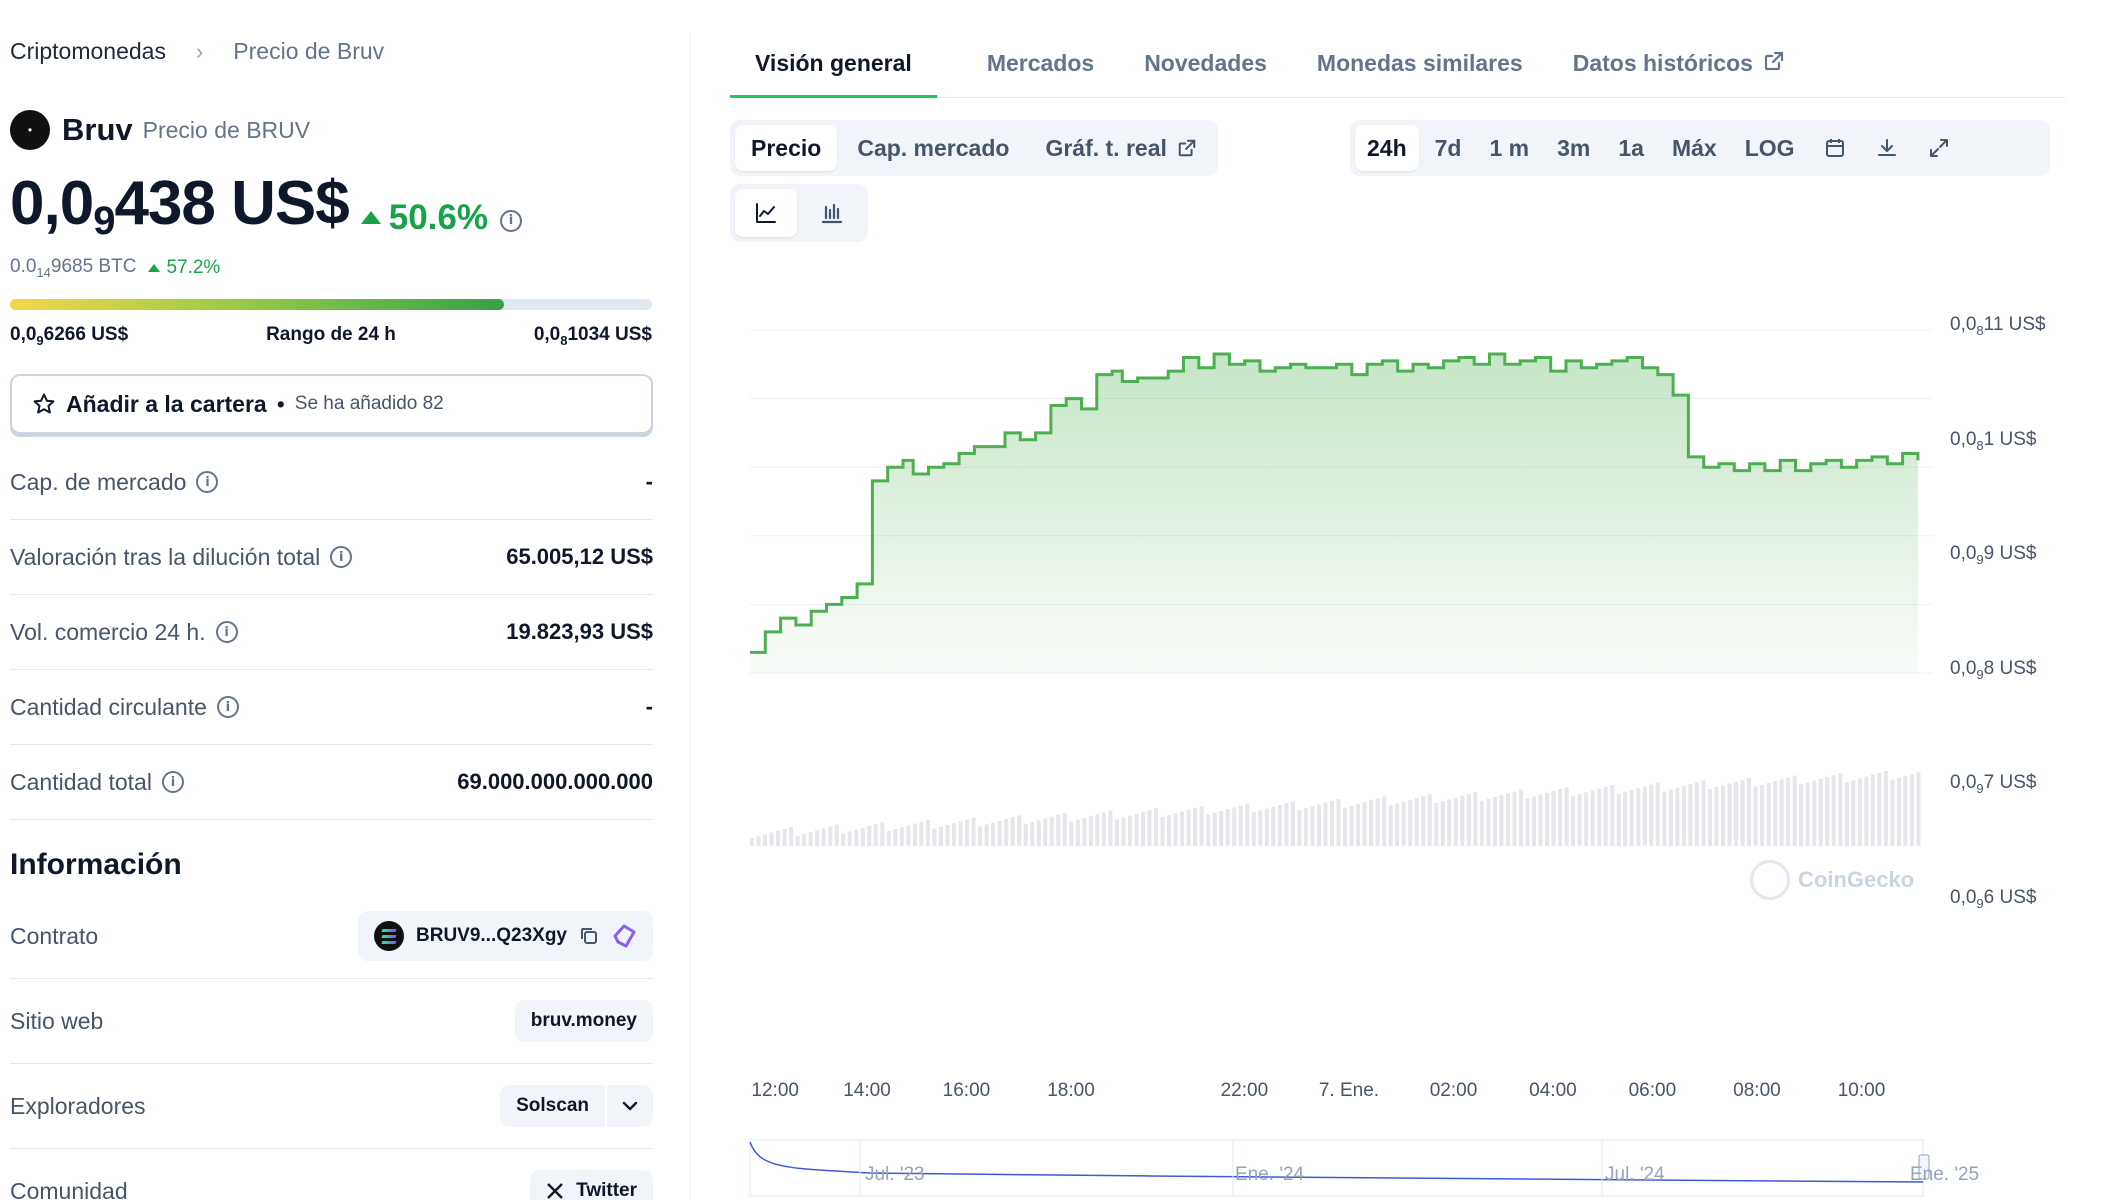  Describe the element at coordinates (1574, 147) in the screenshot. I see `range-3m: 3m` at that location.